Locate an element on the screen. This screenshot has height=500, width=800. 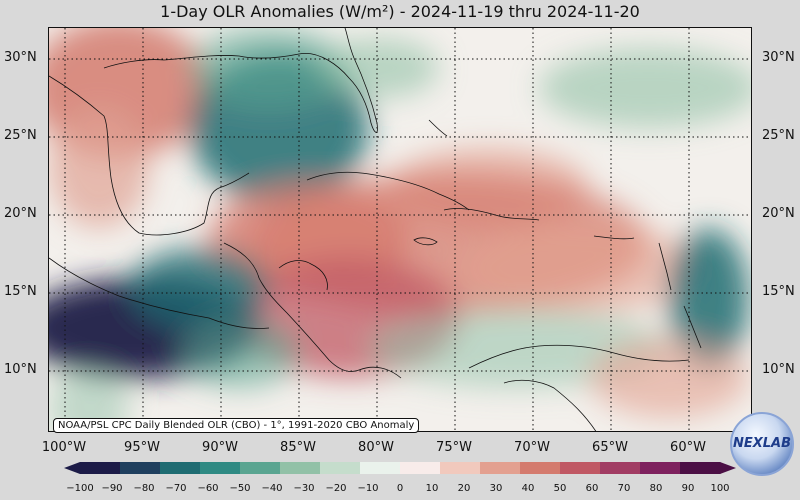
colorbar is located at coordinates (400, 468).